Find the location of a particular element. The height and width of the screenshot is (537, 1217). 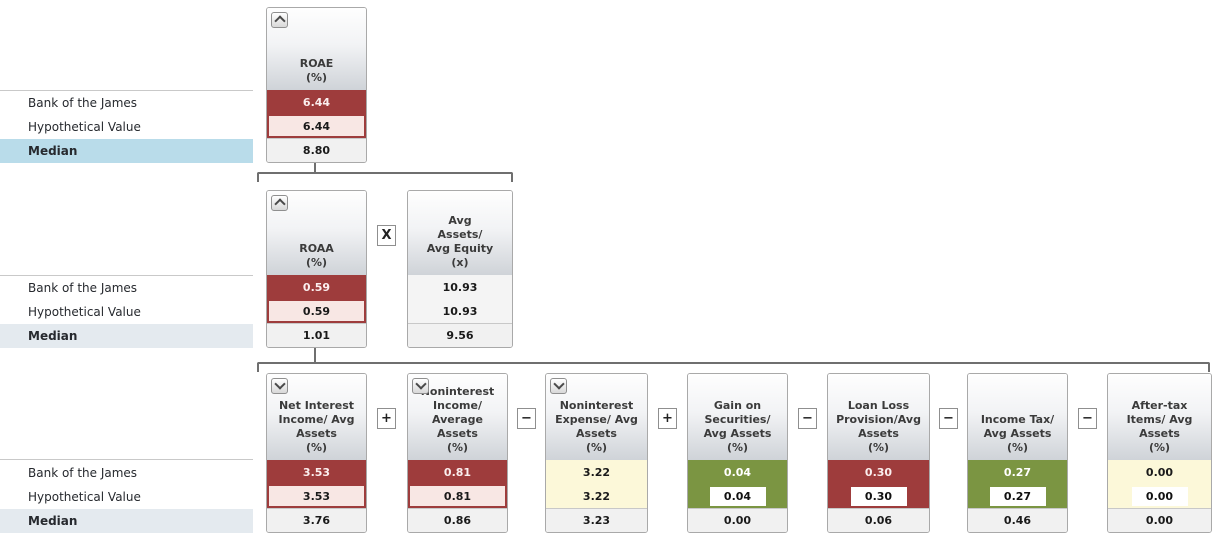

expand-button-noninterest-income is located at coordinates (420, 386).